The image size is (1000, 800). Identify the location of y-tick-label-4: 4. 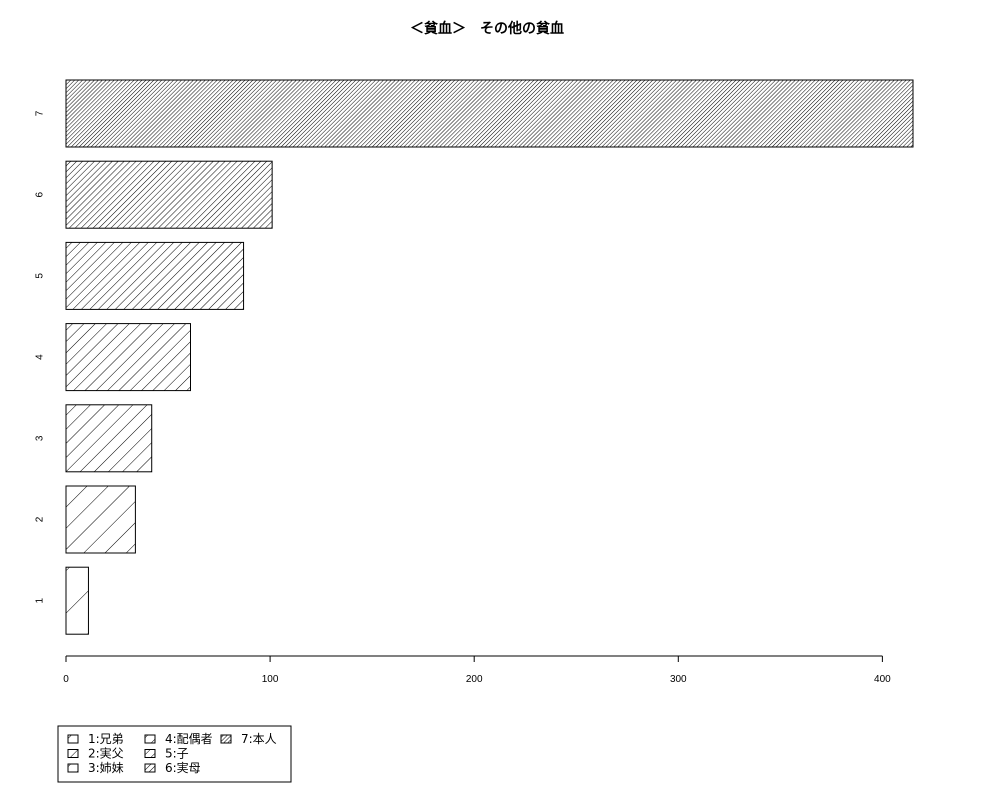
(40, 357).